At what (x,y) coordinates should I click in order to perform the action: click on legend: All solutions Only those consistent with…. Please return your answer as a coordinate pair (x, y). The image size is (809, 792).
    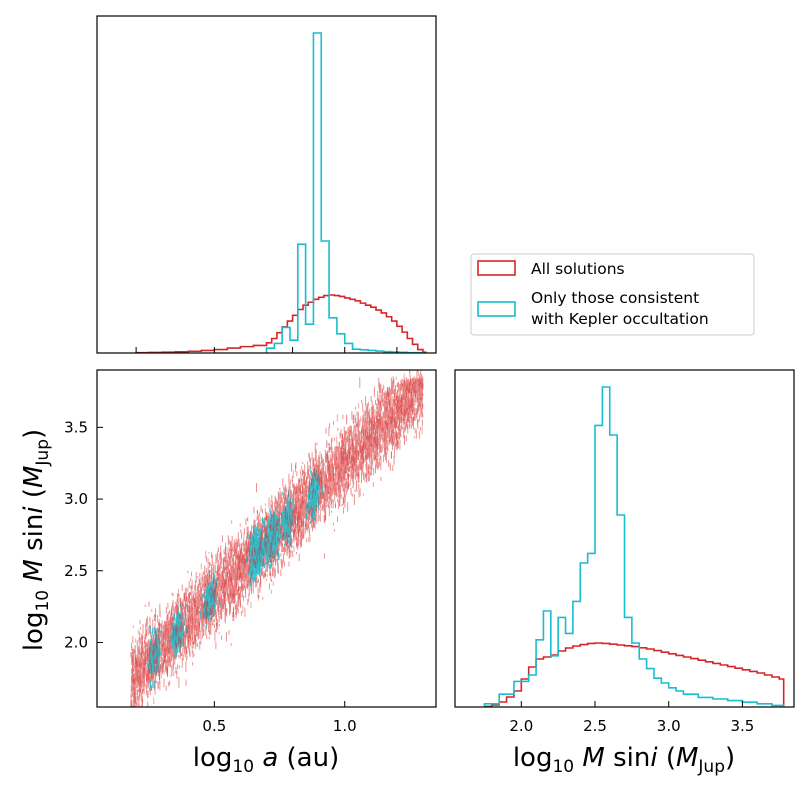
    Looking at the image, I should click on (612, 294).